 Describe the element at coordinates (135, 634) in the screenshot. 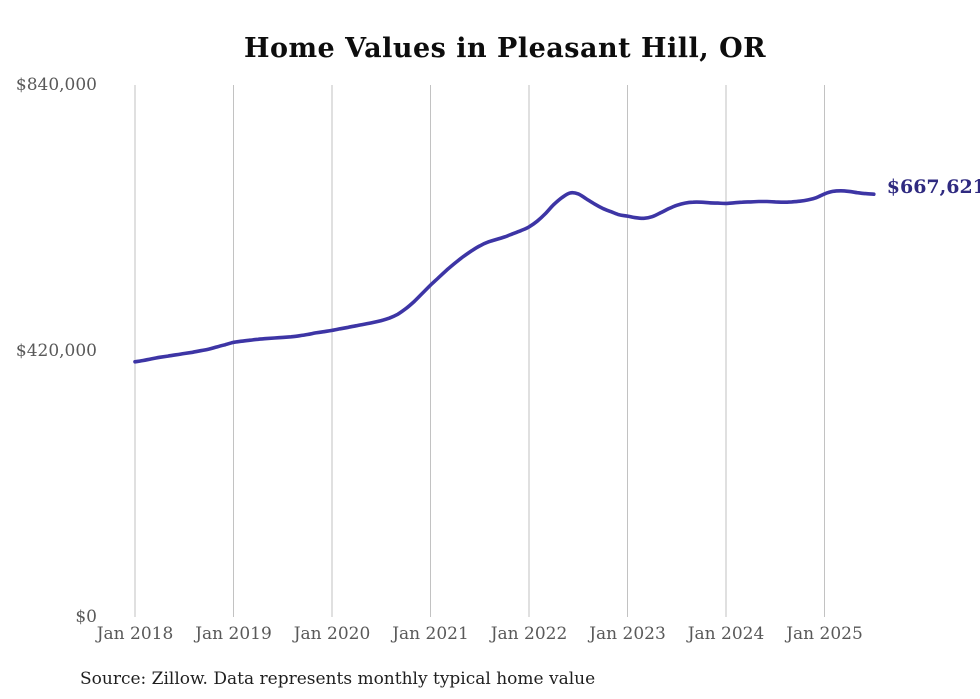

I see `x-tick-label: Jan 2018` at that location.